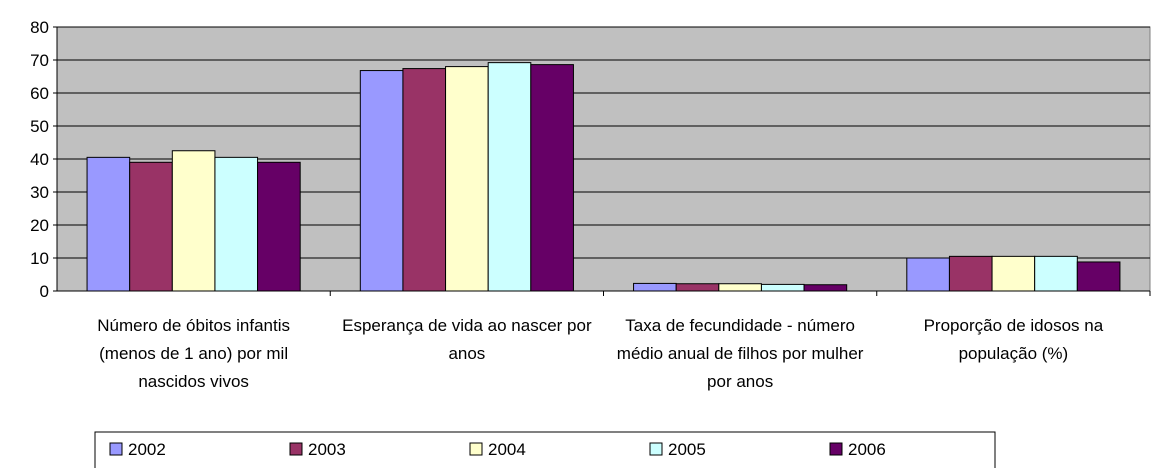 This screenshot has width=1158, height=468. I want to click on y-tick-label: 30, so click(39, 192).